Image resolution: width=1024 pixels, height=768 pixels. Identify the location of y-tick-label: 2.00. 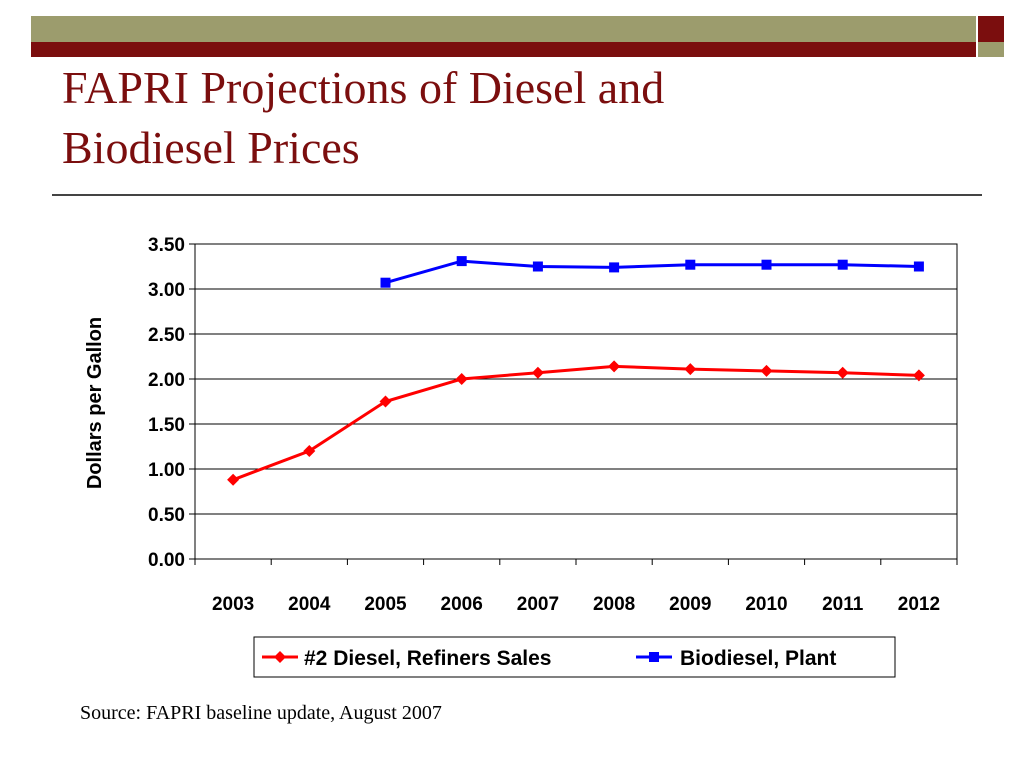
(166, 380).